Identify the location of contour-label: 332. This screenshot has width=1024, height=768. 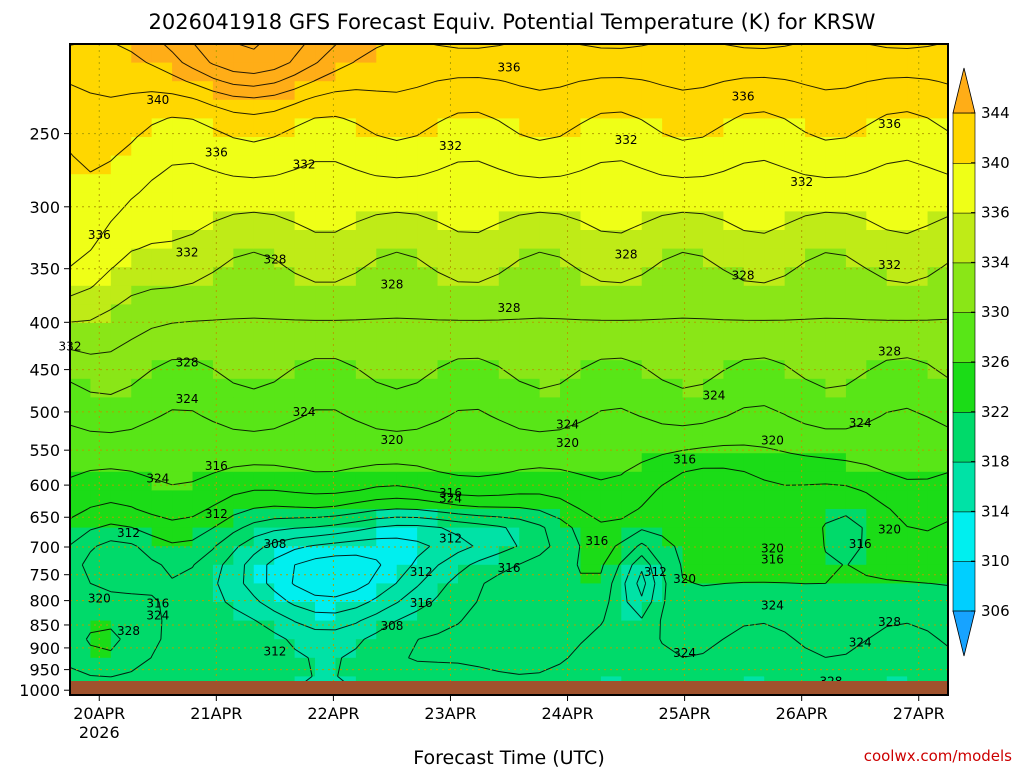
(626, 140).